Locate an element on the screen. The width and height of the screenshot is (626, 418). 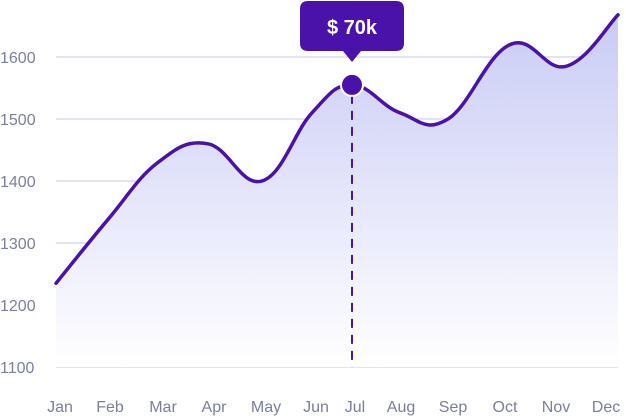
x-tick-label: Aug is located at coordinates (401, 407).